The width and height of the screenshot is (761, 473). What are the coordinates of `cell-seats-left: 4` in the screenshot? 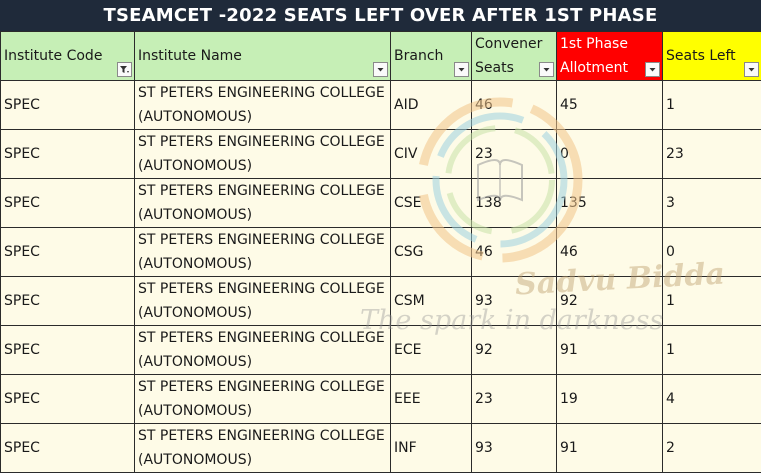 It's located at (712, 399).